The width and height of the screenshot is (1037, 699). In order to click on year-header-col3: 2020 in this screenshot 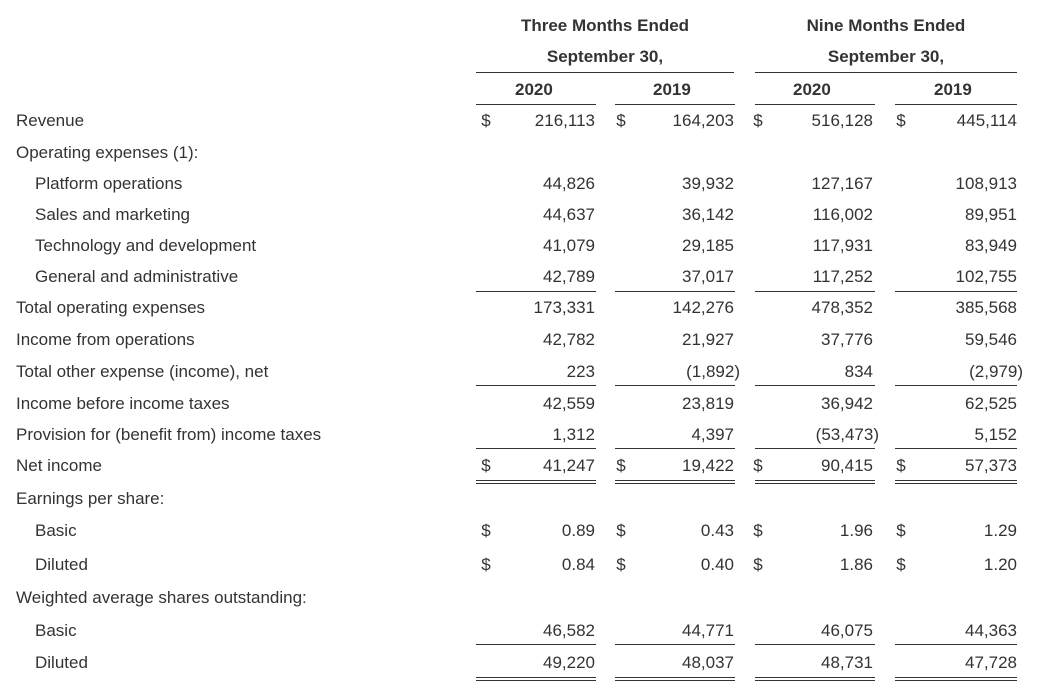, I will do `click(812, 89)`.